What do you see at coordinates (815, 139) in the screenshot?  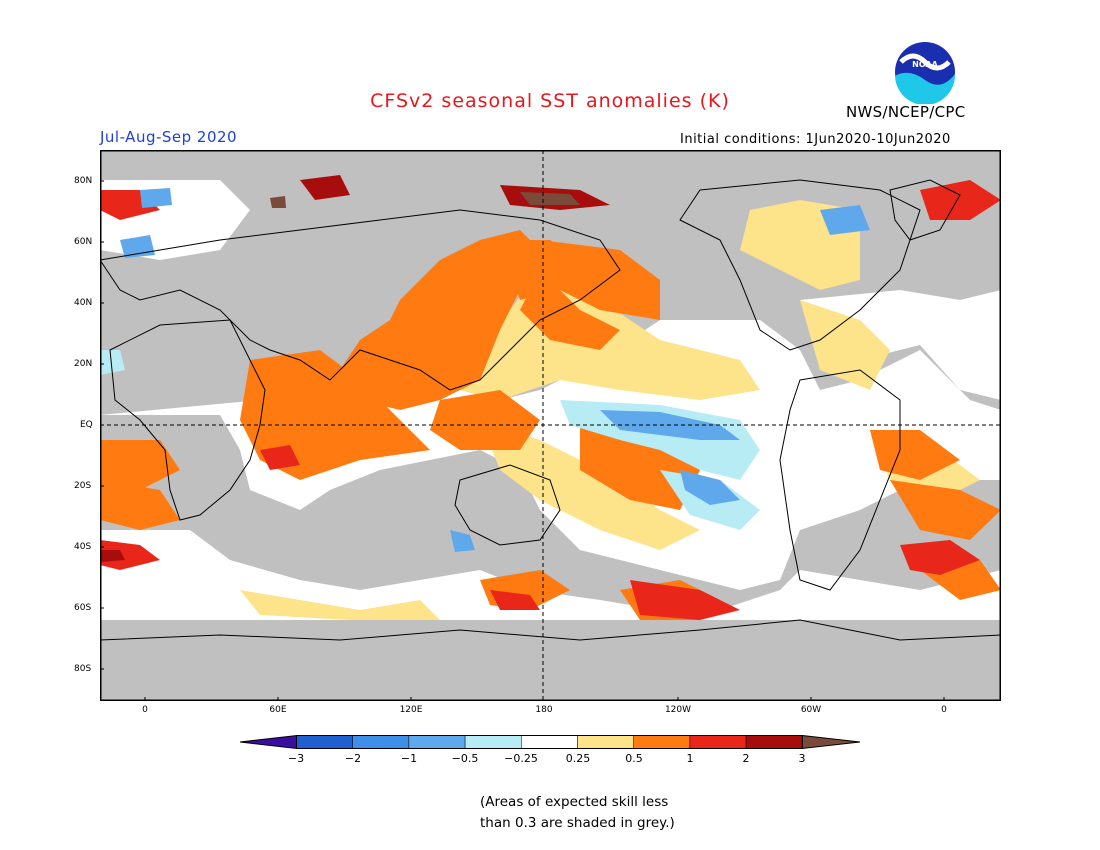 I see `initial-conditions-label: Initial conditions: 1Jun2020-10Jun2020` at bounding box center [815, 139].